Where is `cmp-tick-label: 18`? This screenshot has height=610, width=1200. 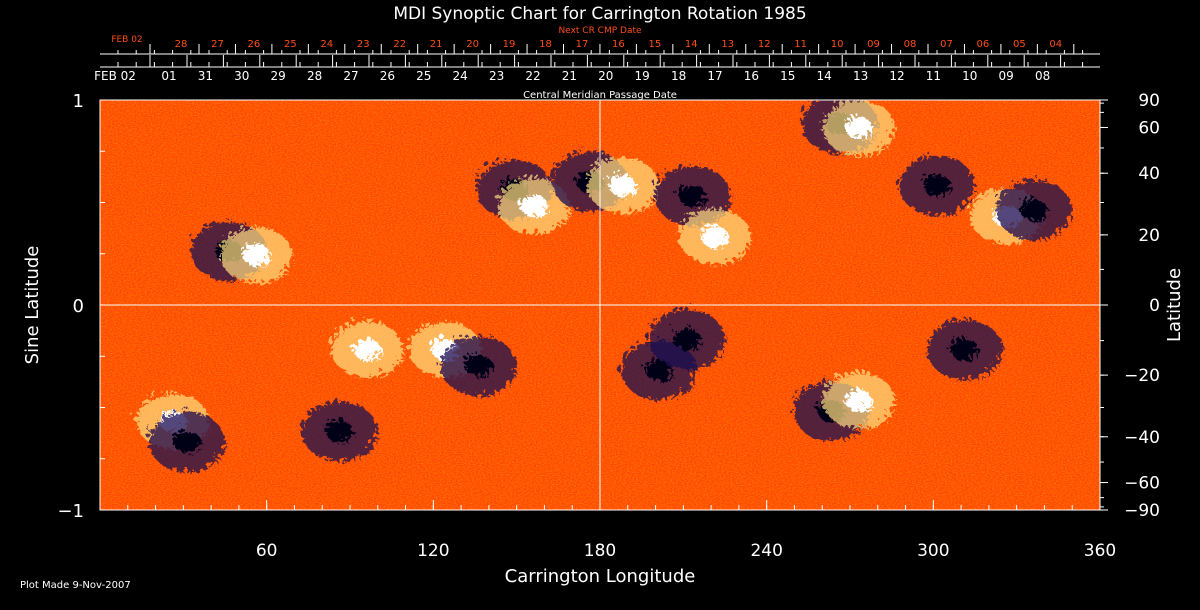 cmp-tick-label: 18 is located at coordinates (678, 76).